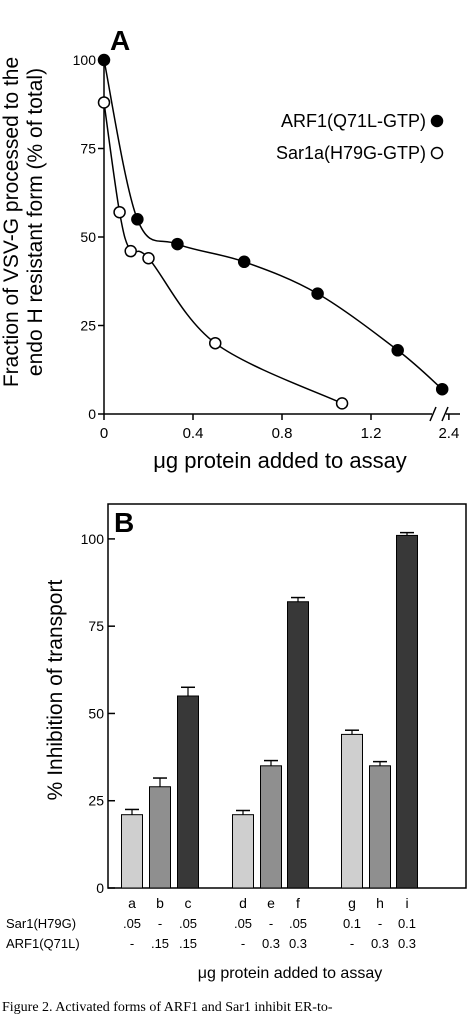 Image resolution: width=474 pixels, height=1019 pixels. What do you see at coordinates (380, 903) in the screenshot?
I see `panel-b-category-label: h` at bounding box center [380, 903].